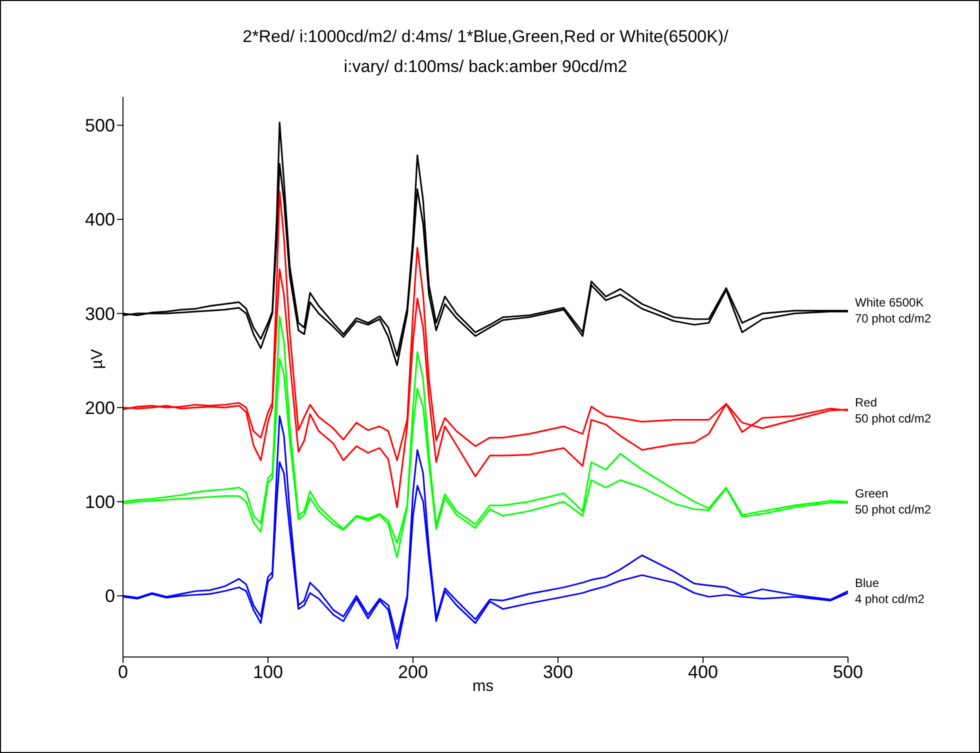  What do you see at coordinates (99, 126) in the screenshot?
I see `y-tick-label: 500` at bounding box center [99, 126].